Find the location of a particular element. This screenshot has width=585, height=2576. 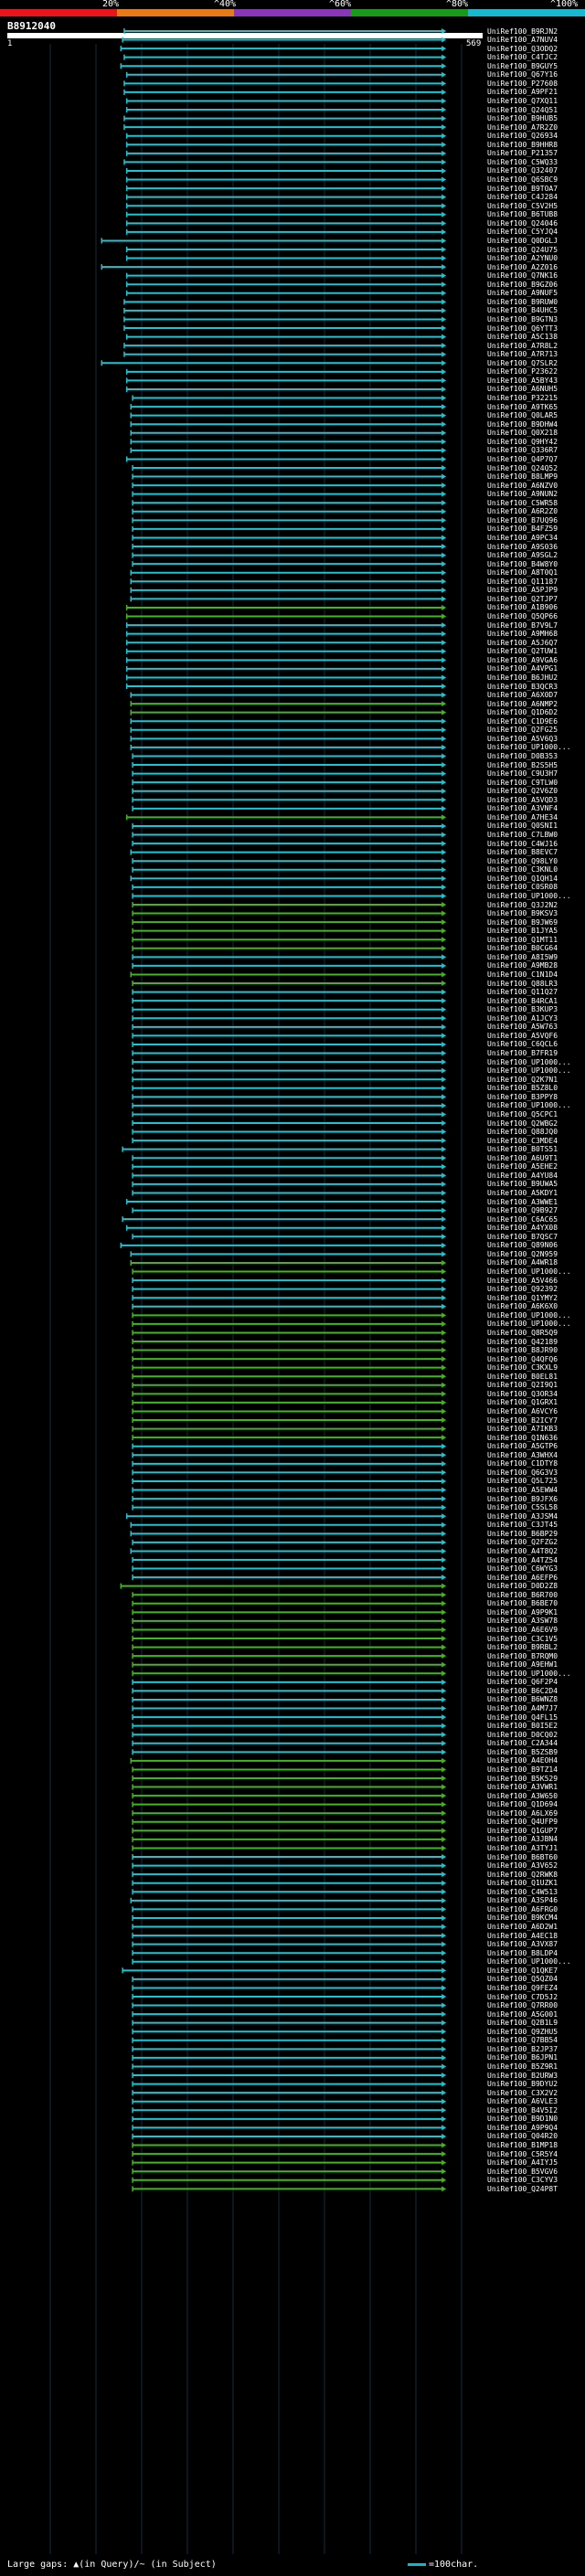

hit-label: UniRef100_A9P9Q4 is located at coordinates (522, 2127).